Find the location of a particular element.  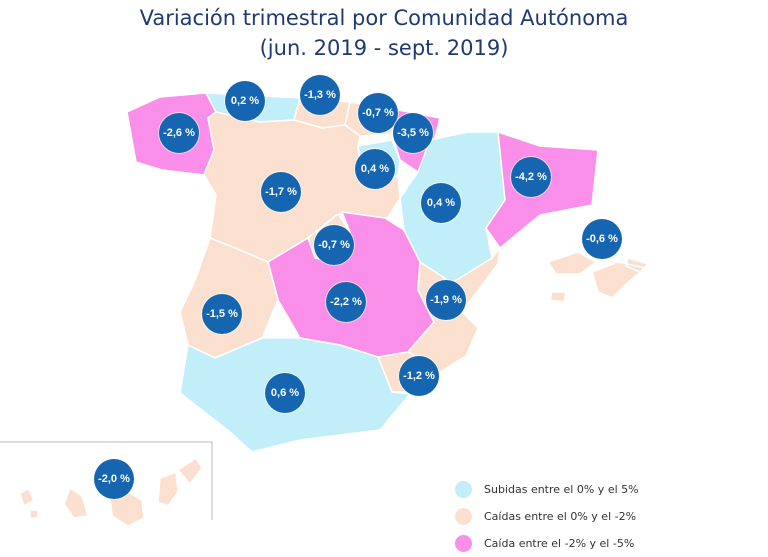

legend-swatch-up is located at coordinates (463, 489).